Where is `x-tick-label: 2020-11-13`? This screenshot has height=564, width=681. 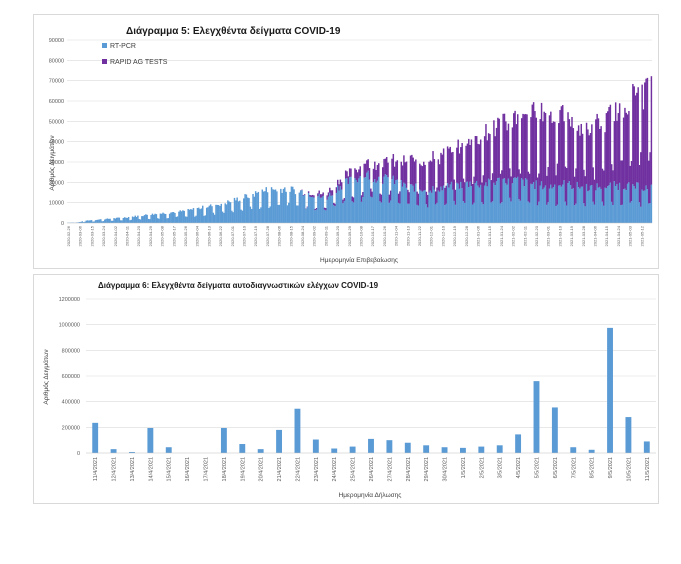 x-tick-label: 2020-11-13 is located at coordinates (407, 235).